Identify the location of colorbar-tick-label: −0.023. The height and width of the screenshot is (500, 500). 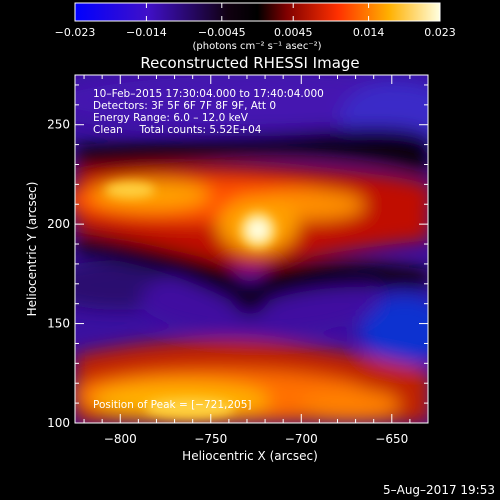
(75, 32).